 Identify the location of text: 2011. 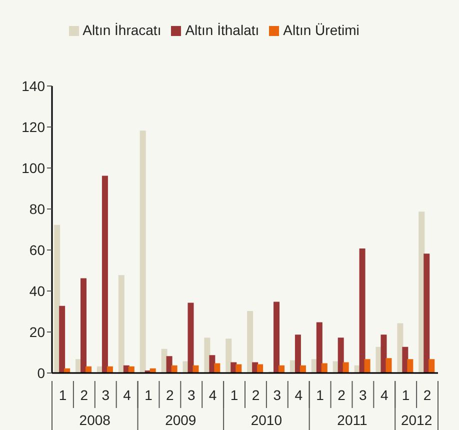
(352, 420).